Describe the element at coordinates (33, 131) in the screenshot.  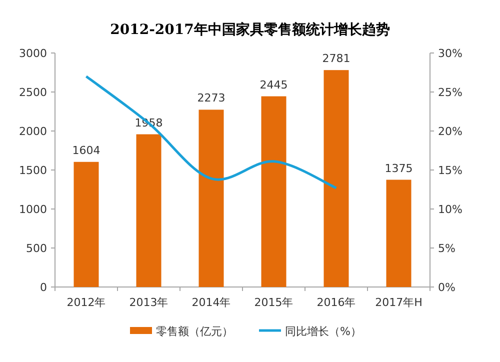
I see `y-tick-label: 2000` at that location.